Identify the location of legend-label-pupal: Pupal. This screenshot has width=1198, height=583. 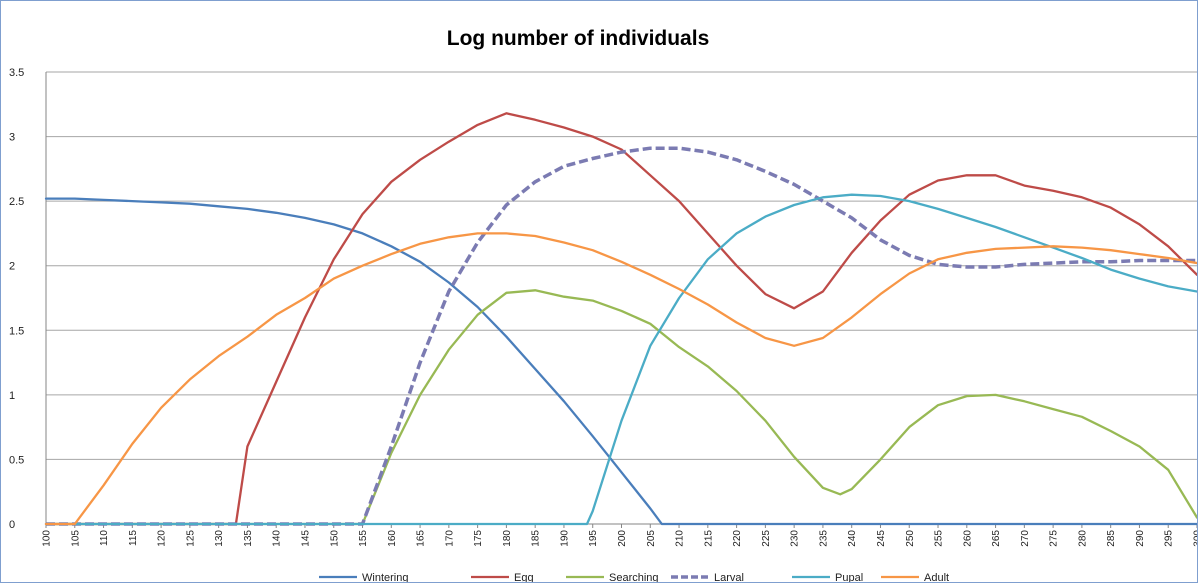
(849, 577).